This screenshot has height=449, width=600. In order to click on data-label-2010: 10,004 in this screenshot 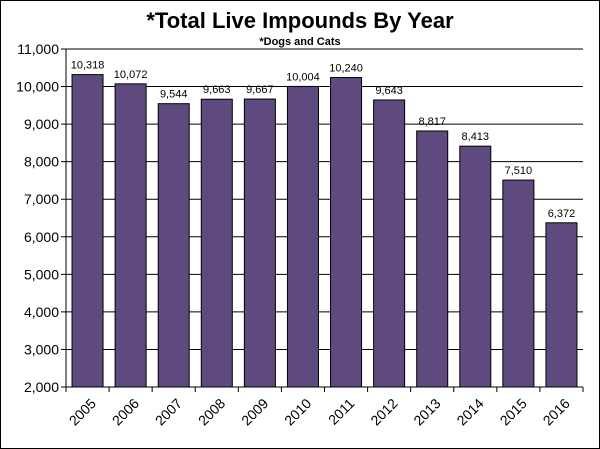, I will do `click(303, 77)`.